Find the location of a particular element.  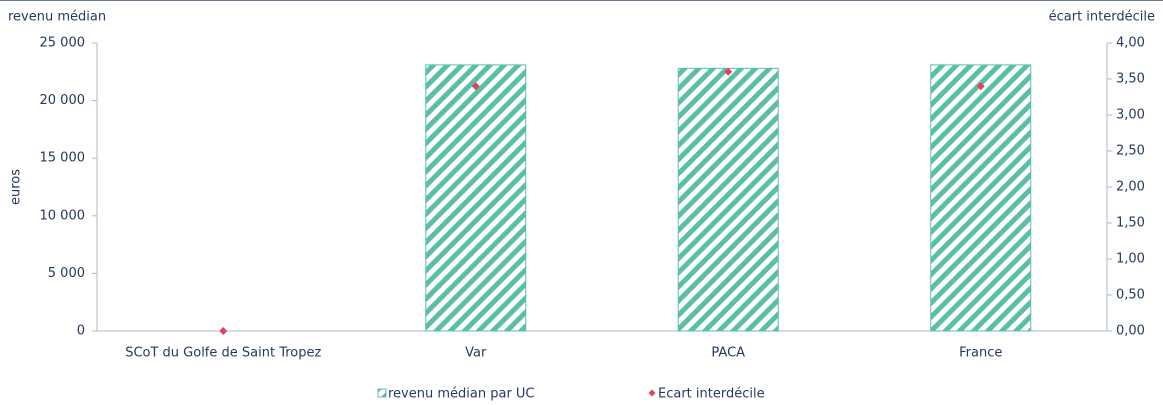

y2-tick-label: 1,50 is located at coordinates (1130, 223).